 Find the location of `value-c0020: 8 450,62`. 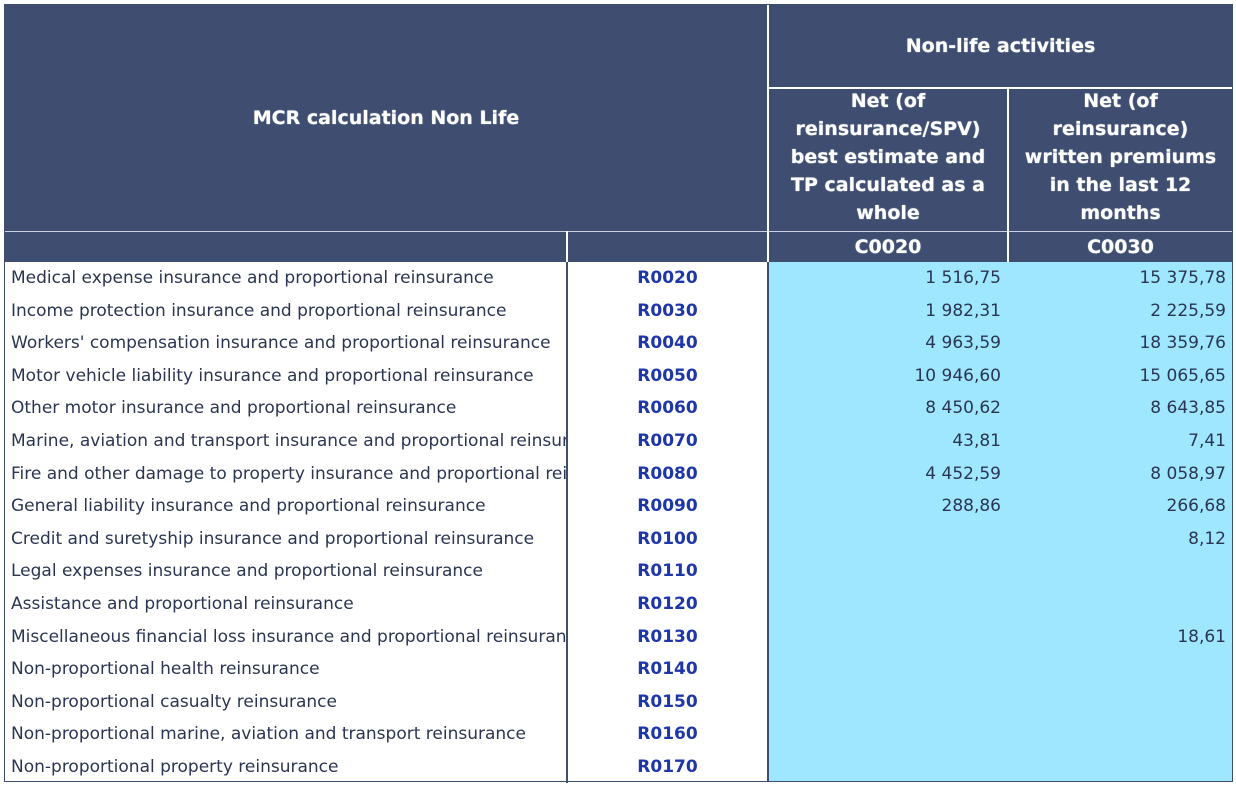

value-c0020: 8 450,62 is located at coordinates (963, 408).